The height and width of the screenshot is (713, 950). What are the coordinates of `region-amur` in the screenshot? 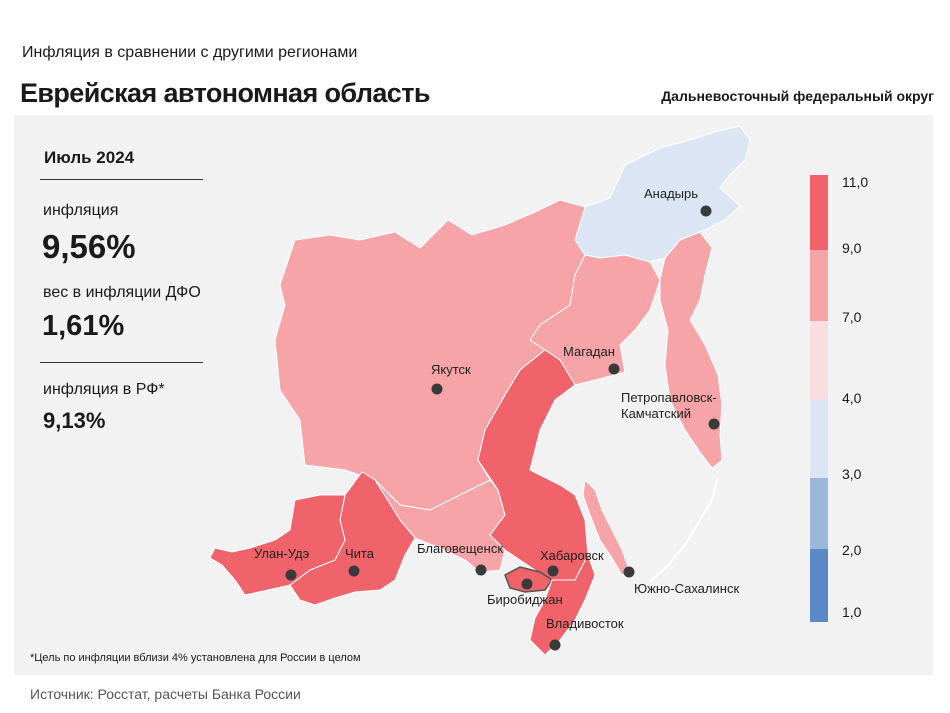 It's located at (440, 526).